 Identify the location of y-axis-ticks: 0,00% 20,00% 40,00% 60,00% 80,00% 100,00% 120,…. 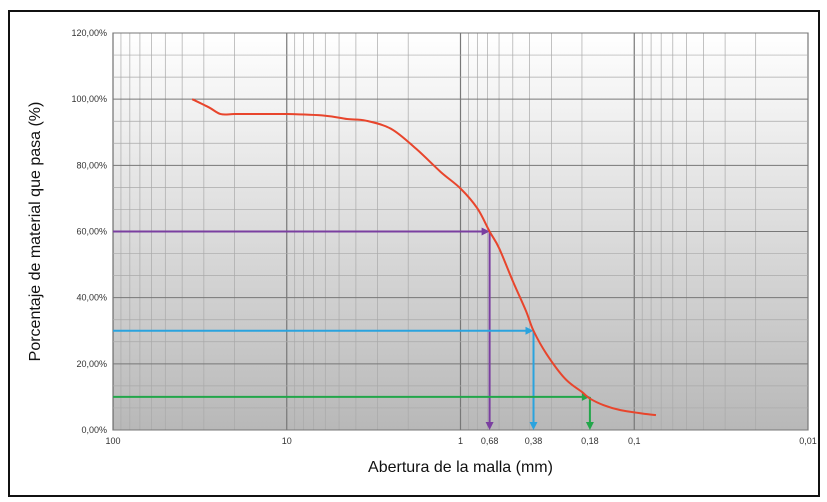
(89, 231).